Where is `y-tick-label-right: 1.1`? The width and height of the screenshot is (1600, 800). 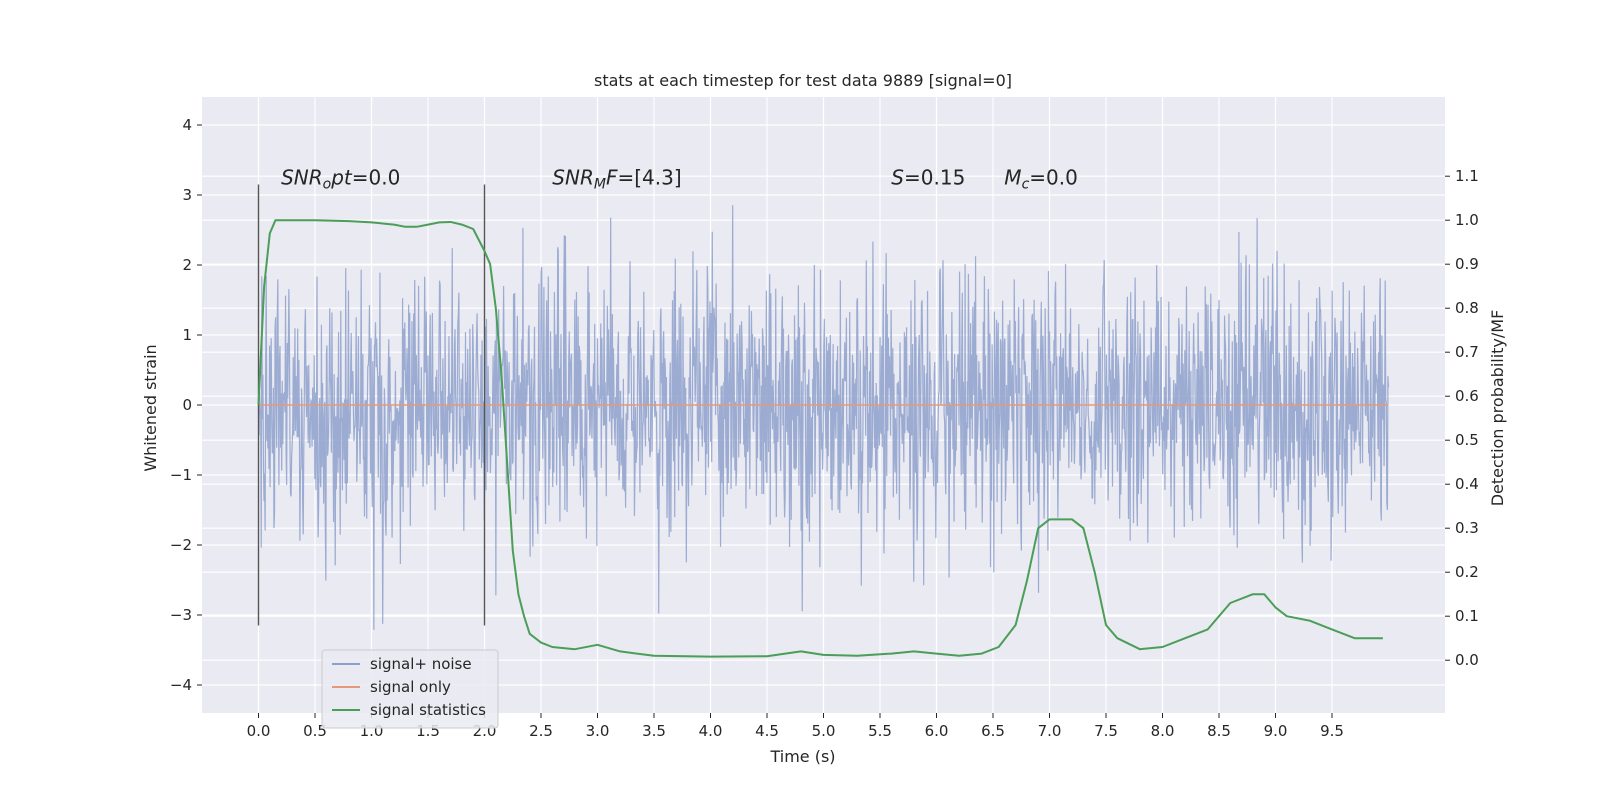
y-tick-label-right: 1.1 is located at coordinates (1467, 176).